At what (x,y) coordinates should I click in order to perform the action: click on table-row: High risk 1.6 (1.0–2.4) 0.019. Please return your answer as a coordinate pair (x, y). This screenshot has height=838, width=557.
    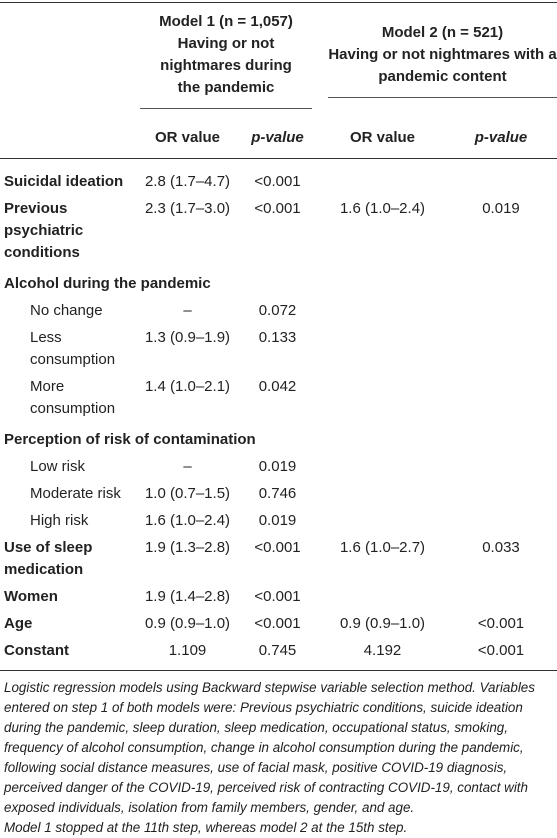
    Looking at the image, I should click on (278, 521).